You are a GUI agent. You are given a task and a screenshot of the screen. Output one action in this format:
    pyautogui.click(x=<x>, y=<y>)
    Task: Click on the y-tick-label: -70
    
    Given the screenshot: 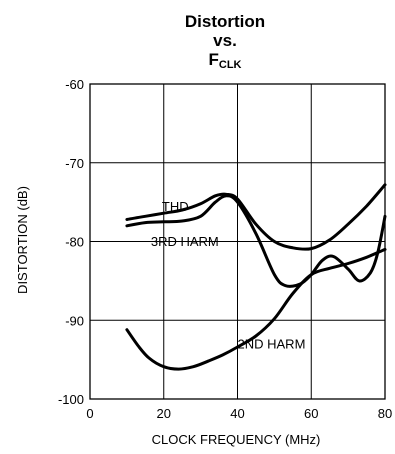 What is the action you would take?
    pyautogui.click(x=74, y=163)
    